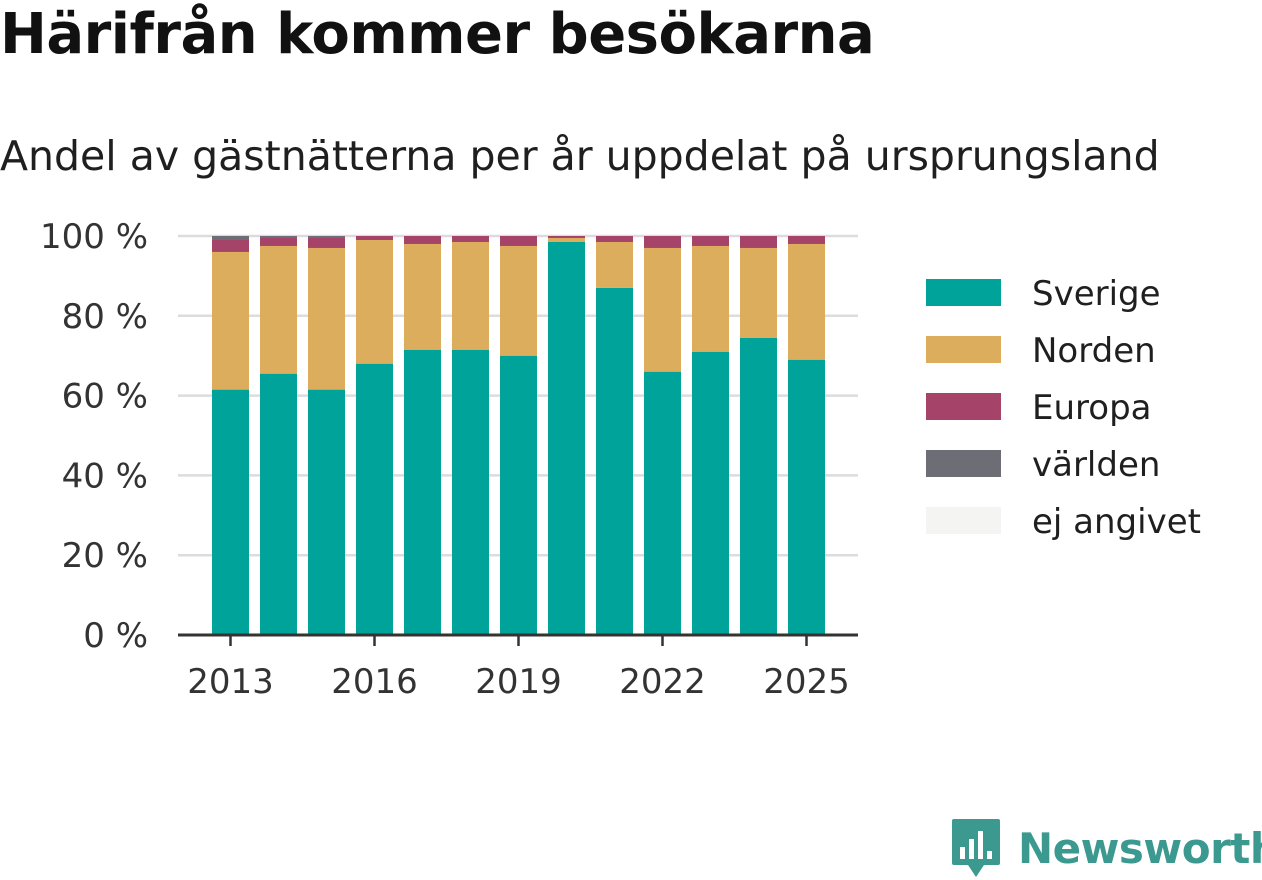 Image resolution: width=1262 pixels, height=880 pixels. What do you see at coordinates (1116, 522) in the screenshot?
I see `legend-label: ej angivet` at bounding box center [1116, 522].